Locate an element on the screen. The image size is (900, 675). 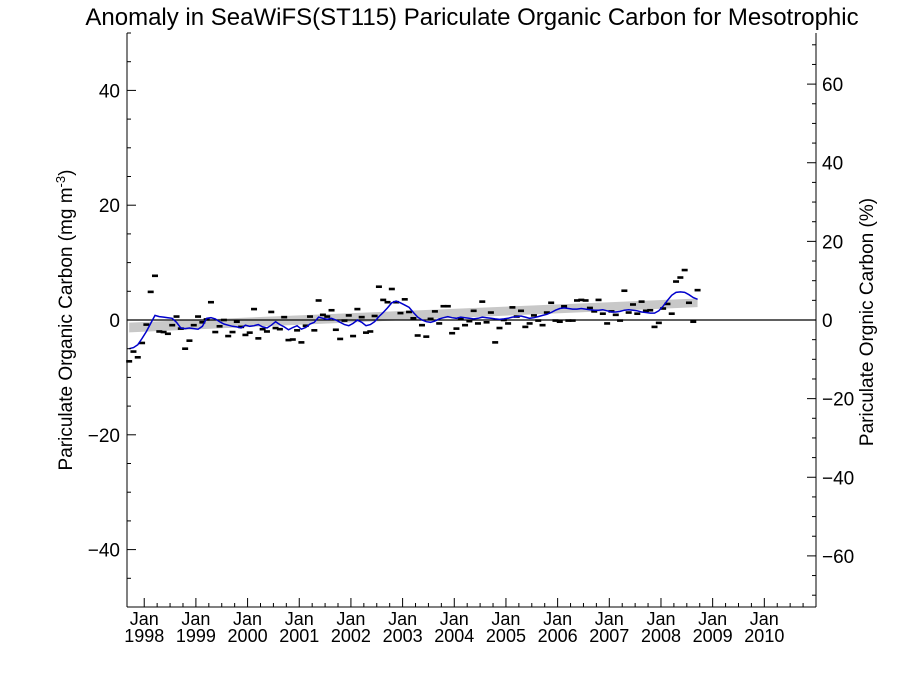
x-tick-label-year: 2004 is located at coordinates (454, 636).